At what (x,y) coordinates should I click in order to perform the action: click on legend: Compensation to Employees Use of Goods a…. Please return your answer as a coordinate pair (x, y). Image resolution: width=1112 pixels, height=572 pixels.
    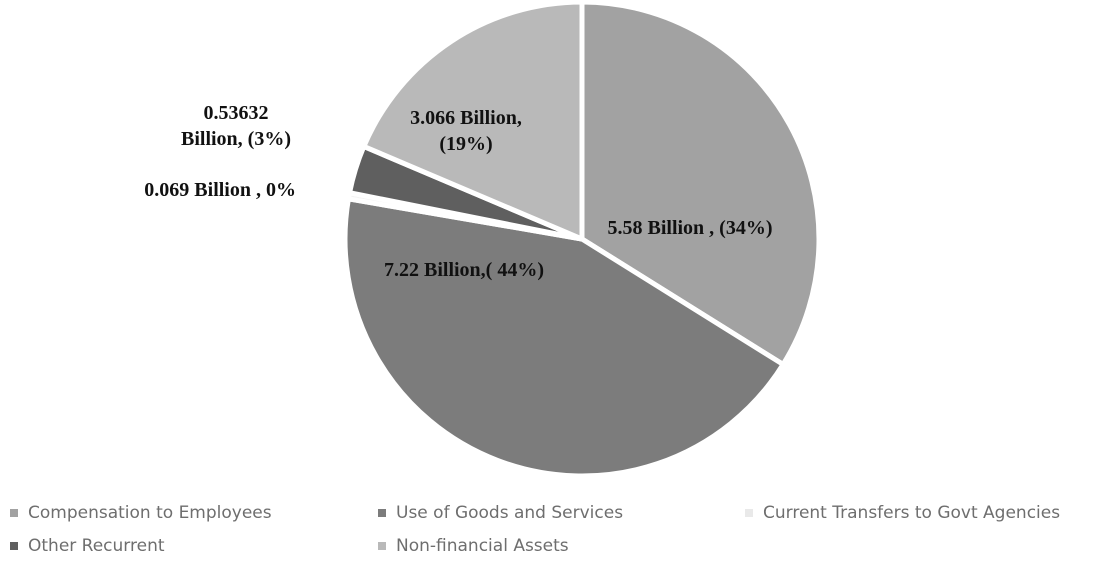
    Looking at the image, I should click on (556, 535).